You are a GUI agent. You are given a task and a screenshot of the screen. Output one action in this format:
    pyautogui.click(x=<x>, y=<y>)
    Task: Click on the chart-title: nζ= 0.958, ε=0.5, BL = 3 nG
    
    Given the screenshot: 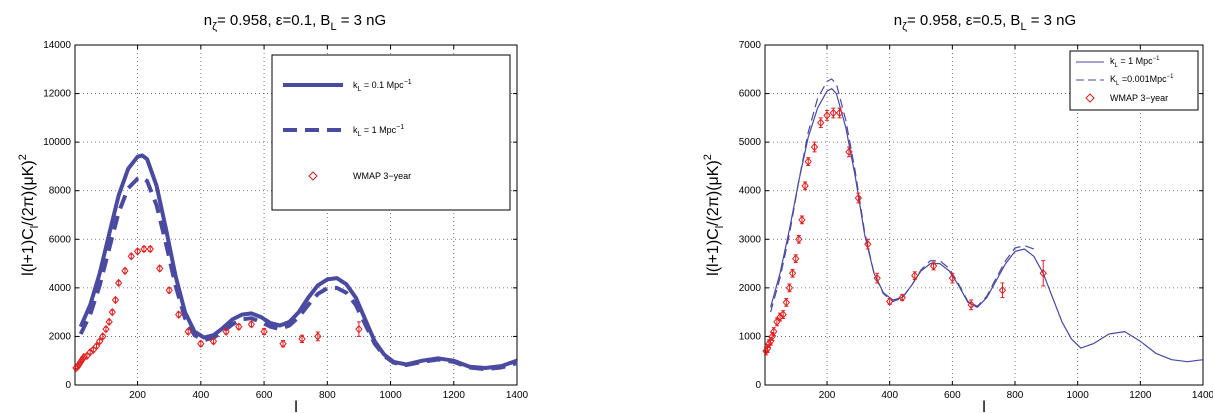 What is the action you would take?
    pyautogui.click(x=985, y=22)
    